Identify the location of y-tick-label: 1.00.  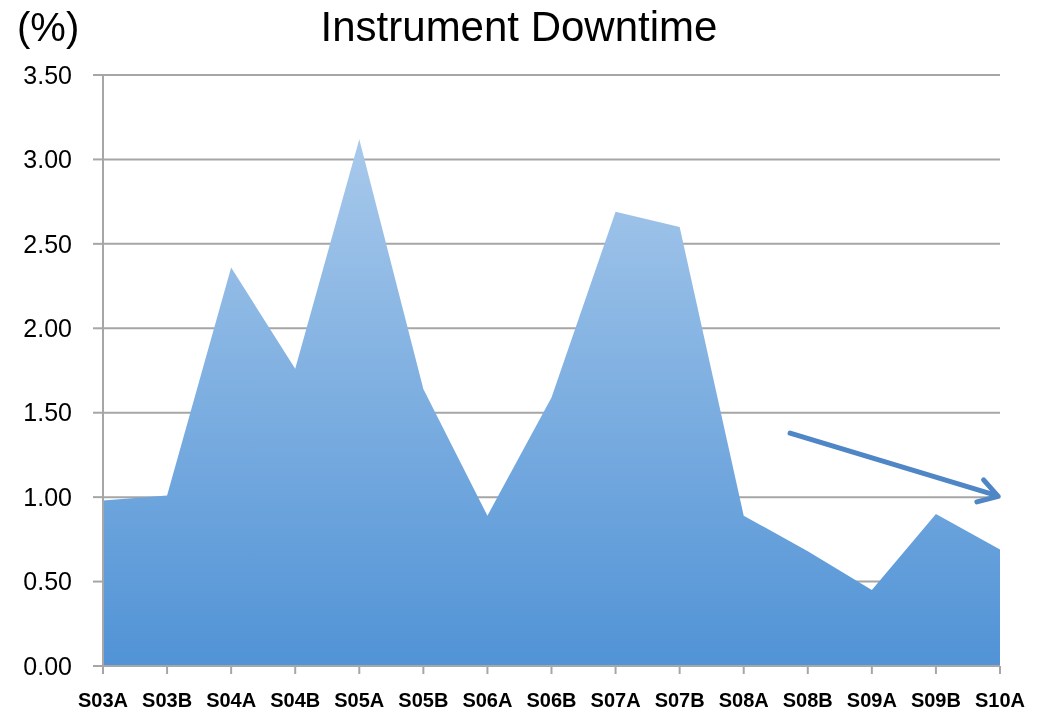
(47, 496).